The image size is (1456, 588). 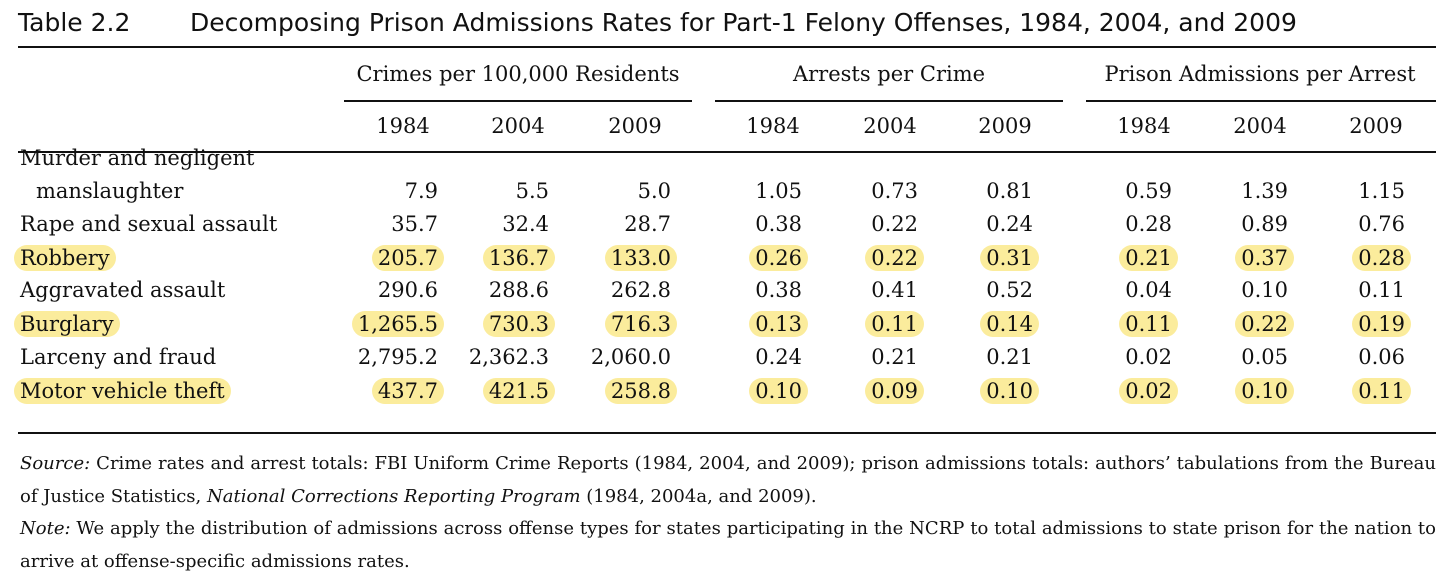 What do you see at coordinates (727, 433) in the screenshot?
I see `bottom-rule` at bounding box center [727, 433].